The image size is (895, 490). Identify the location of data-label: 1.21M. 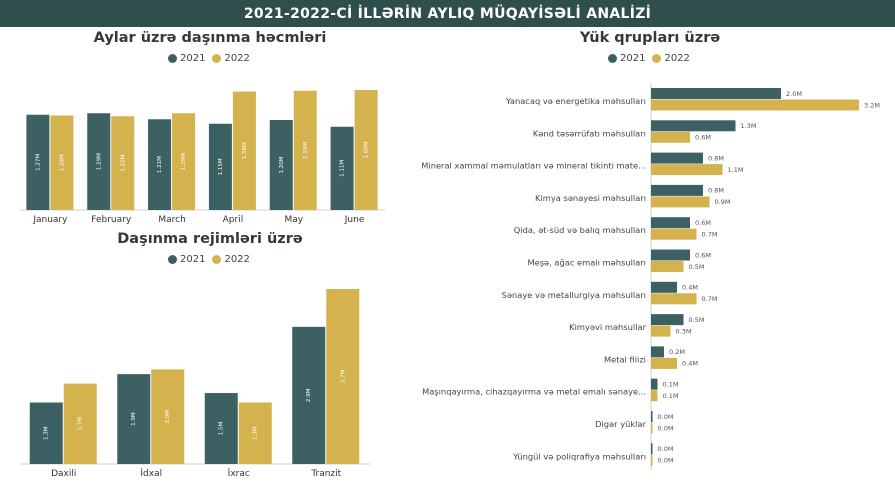
(160, 164).